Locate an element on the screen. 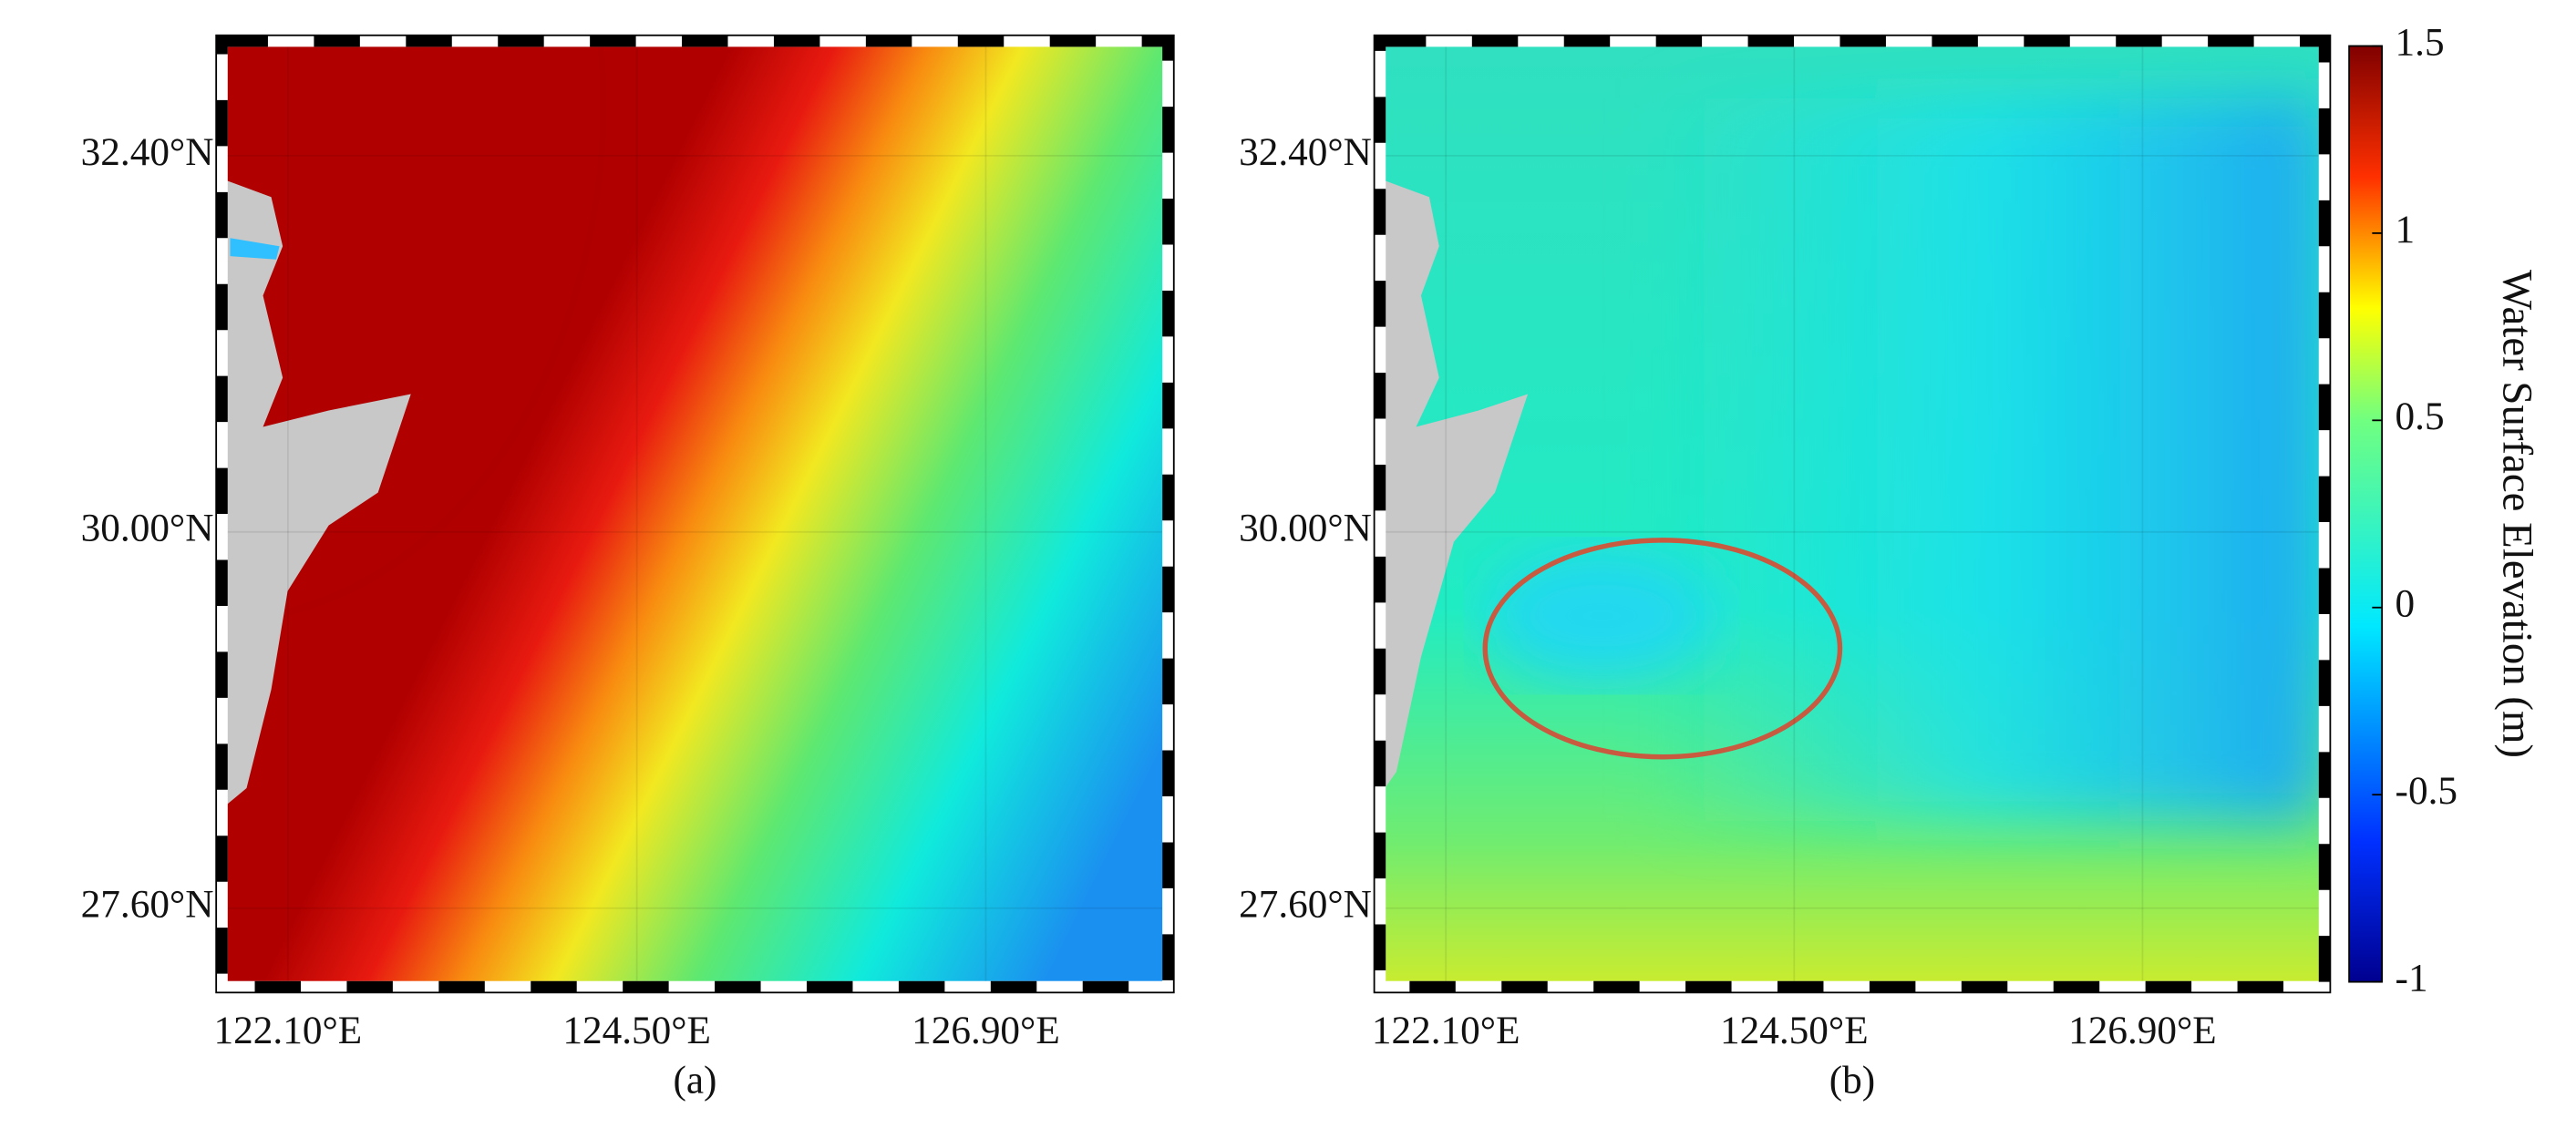  colorbar-tick-label: 1.5 is located at coordinates (2420, 42).